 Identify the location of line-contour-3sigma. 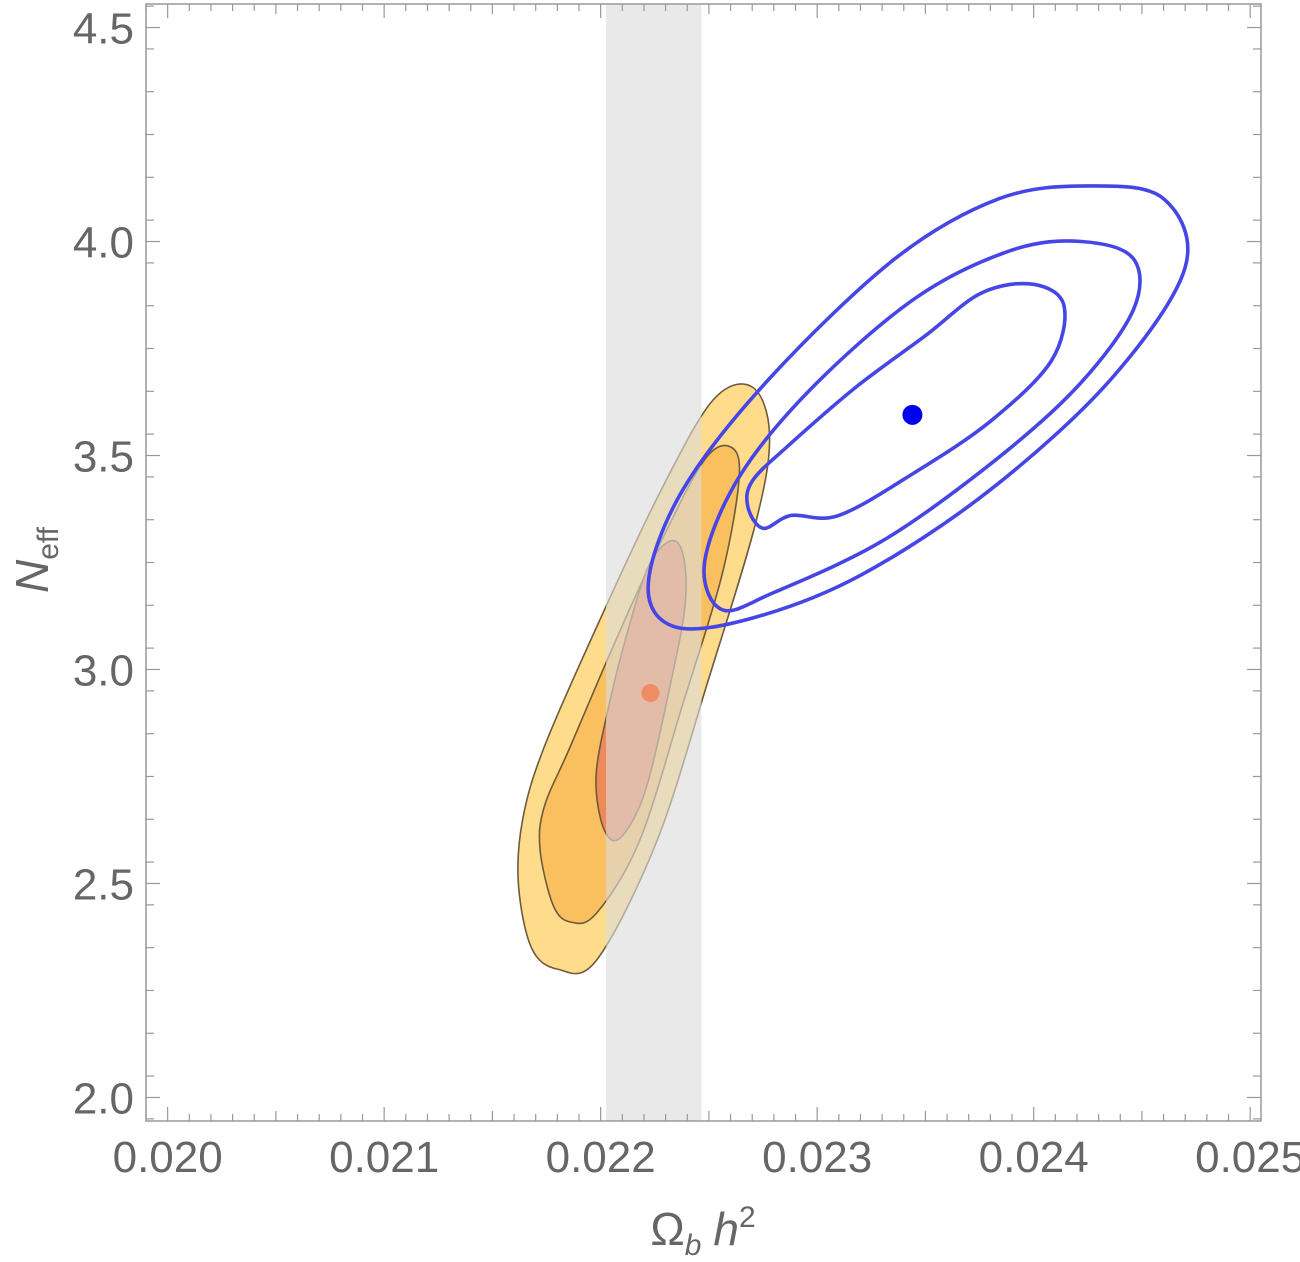
(918, 407).